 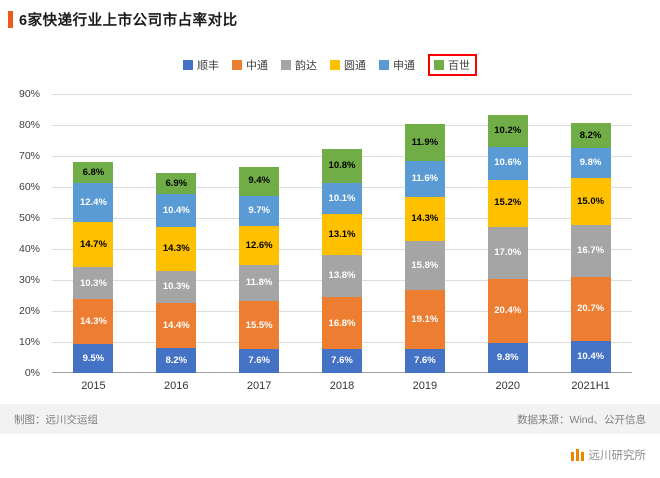 What do you see at coordinates (29, 342) in the screenshot?
I see `y-tick-label: 10%` at bounding box center [29, 342].